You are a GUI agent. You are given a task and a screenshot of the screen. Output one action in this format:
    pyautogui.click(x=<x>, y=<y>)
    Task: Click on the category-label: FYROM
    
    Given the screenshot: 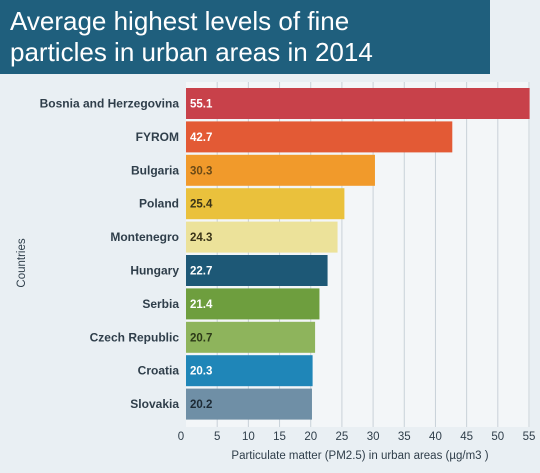 What is the action you would take?
    pyautogui.click(x=157, y=137)
    